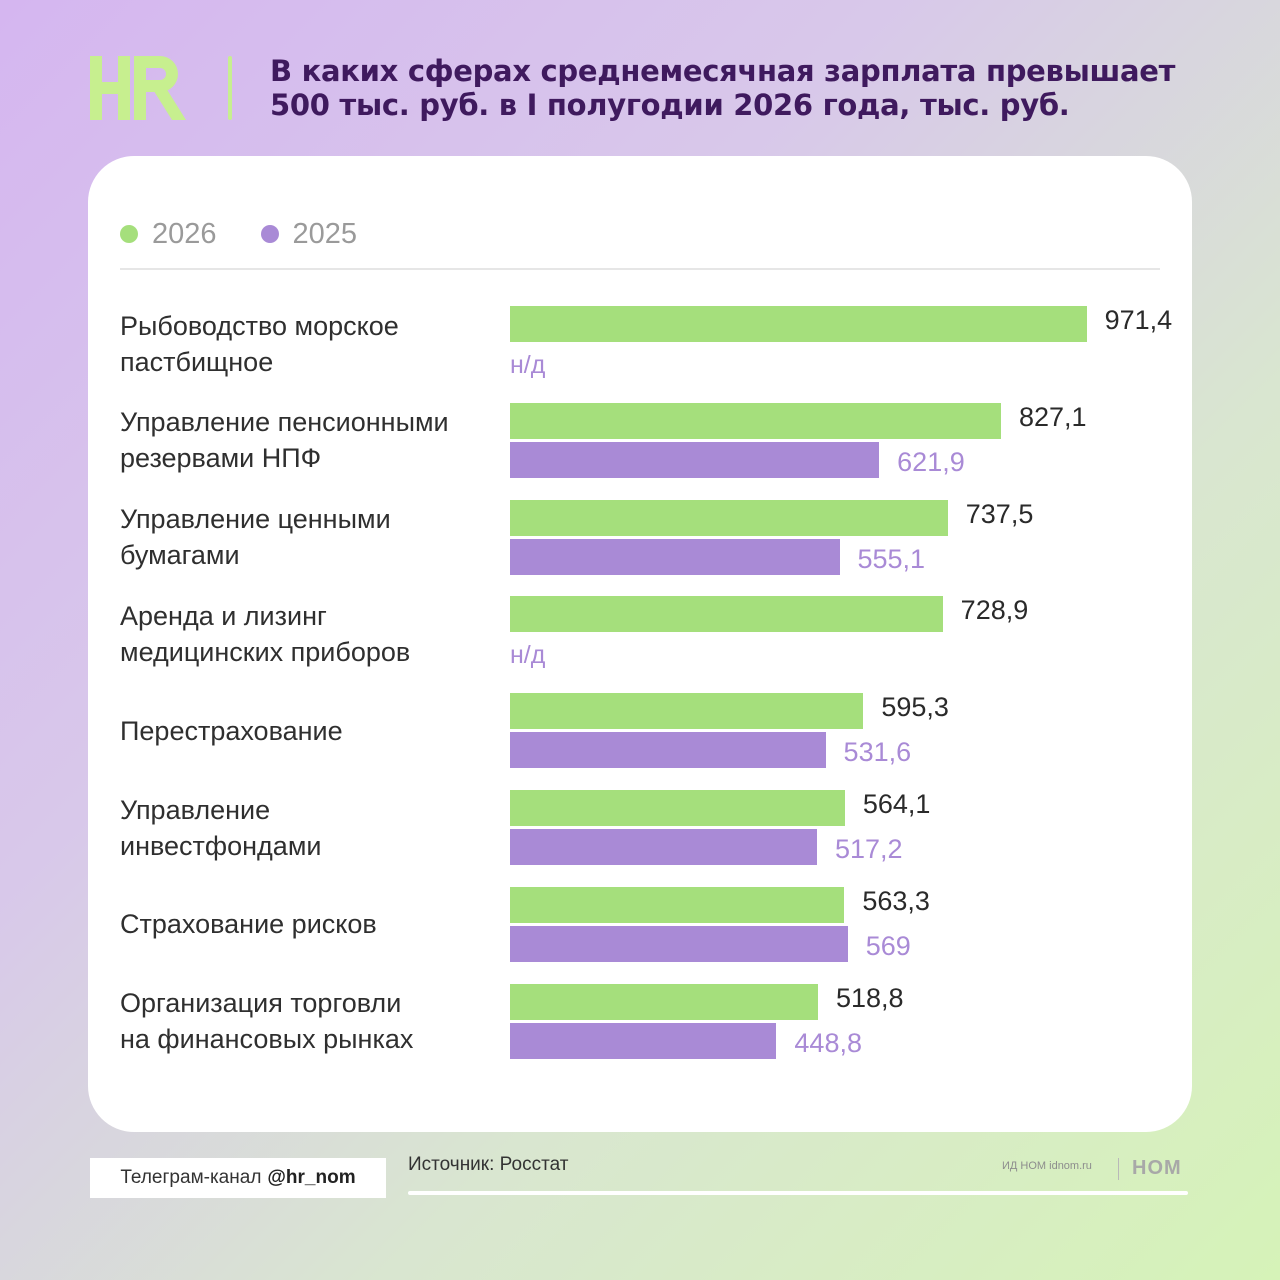 The image size is (1280, 1280). Describe the element at coordinates (255, 519) in the screenshot. I see `category-label-line: Управление ценными` at that location.